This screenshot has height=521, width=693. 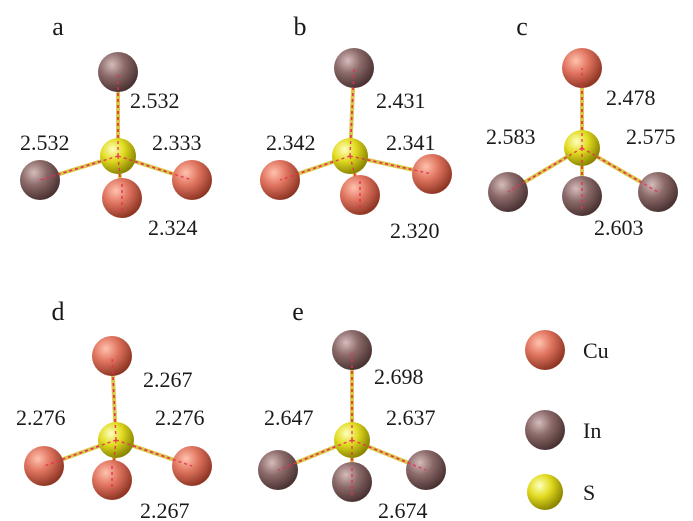 What do you see at coordinates (403, 509) in the screenshot?
I see `bond-length-label: 2.674` at bounding box center [403, 509].